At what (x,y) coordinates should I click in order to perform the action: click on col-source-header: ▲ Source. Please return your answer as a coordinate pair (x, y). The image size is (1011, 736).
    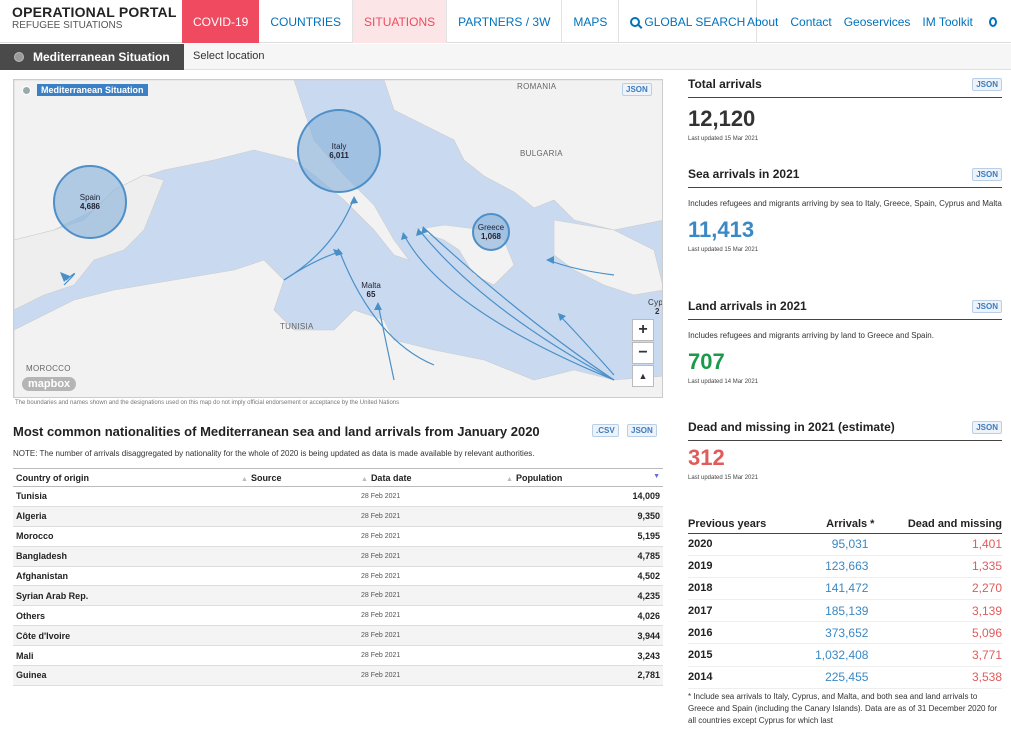
    Looking at the image, I should click on (298, 477).